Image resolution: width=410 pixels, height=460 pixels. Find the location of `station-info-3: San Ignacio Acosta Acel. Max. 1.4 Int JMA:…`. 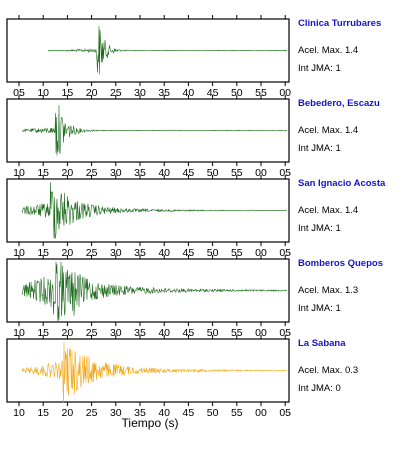

station-info-3: San Ignacio Acosta Acel. Max. 1.4 Int JMA:… is located at coordinates (353, 206).